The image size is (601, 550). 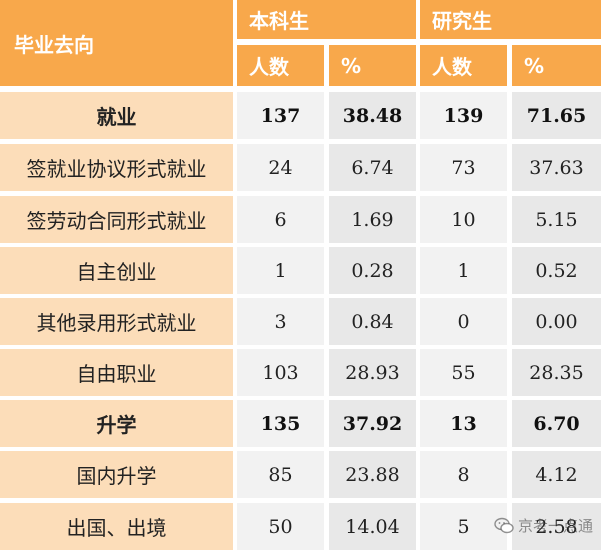 What do you see at coordinates (556, 474) in the screenshot?
I see `g-percent-cell: 4.12` at bounding box center [556, 474].